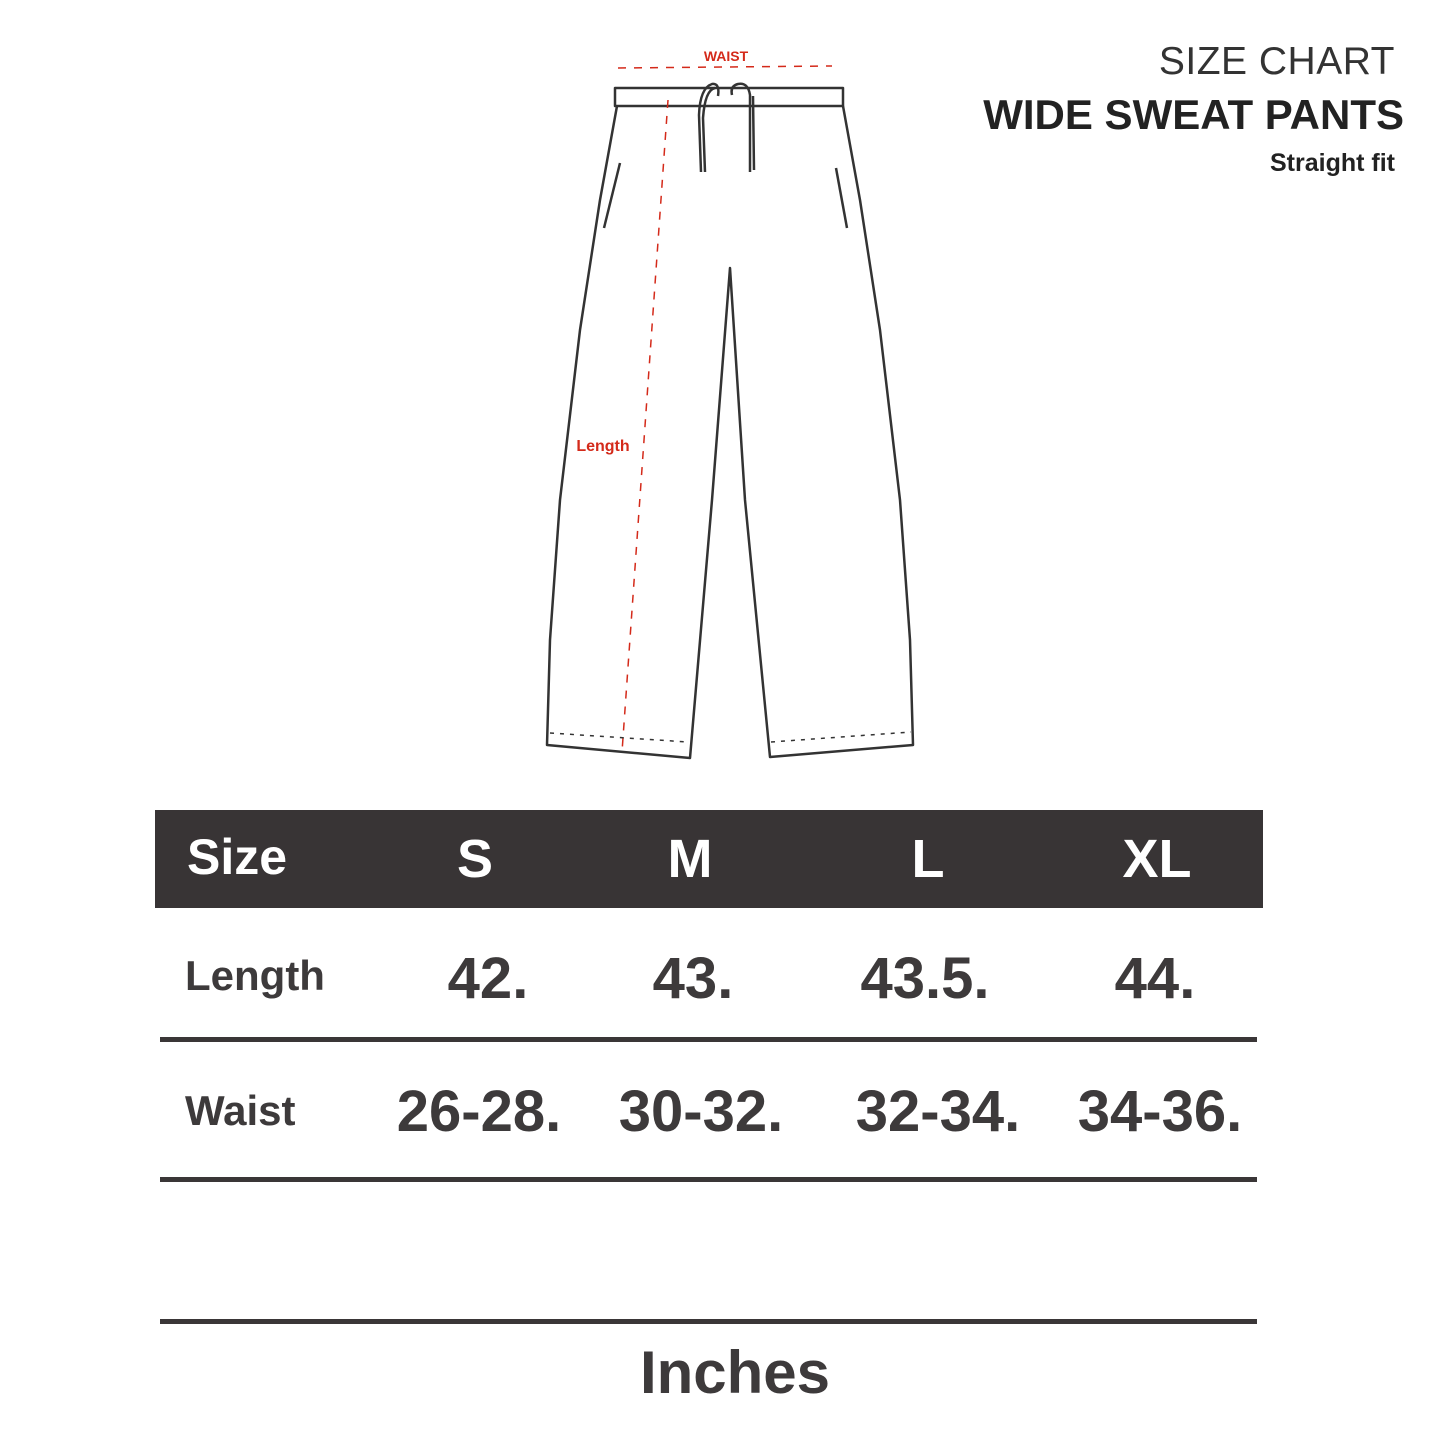  Describe the element at coordinates (645, 426) in the screenshot. I see `length-measure-line` at that location.